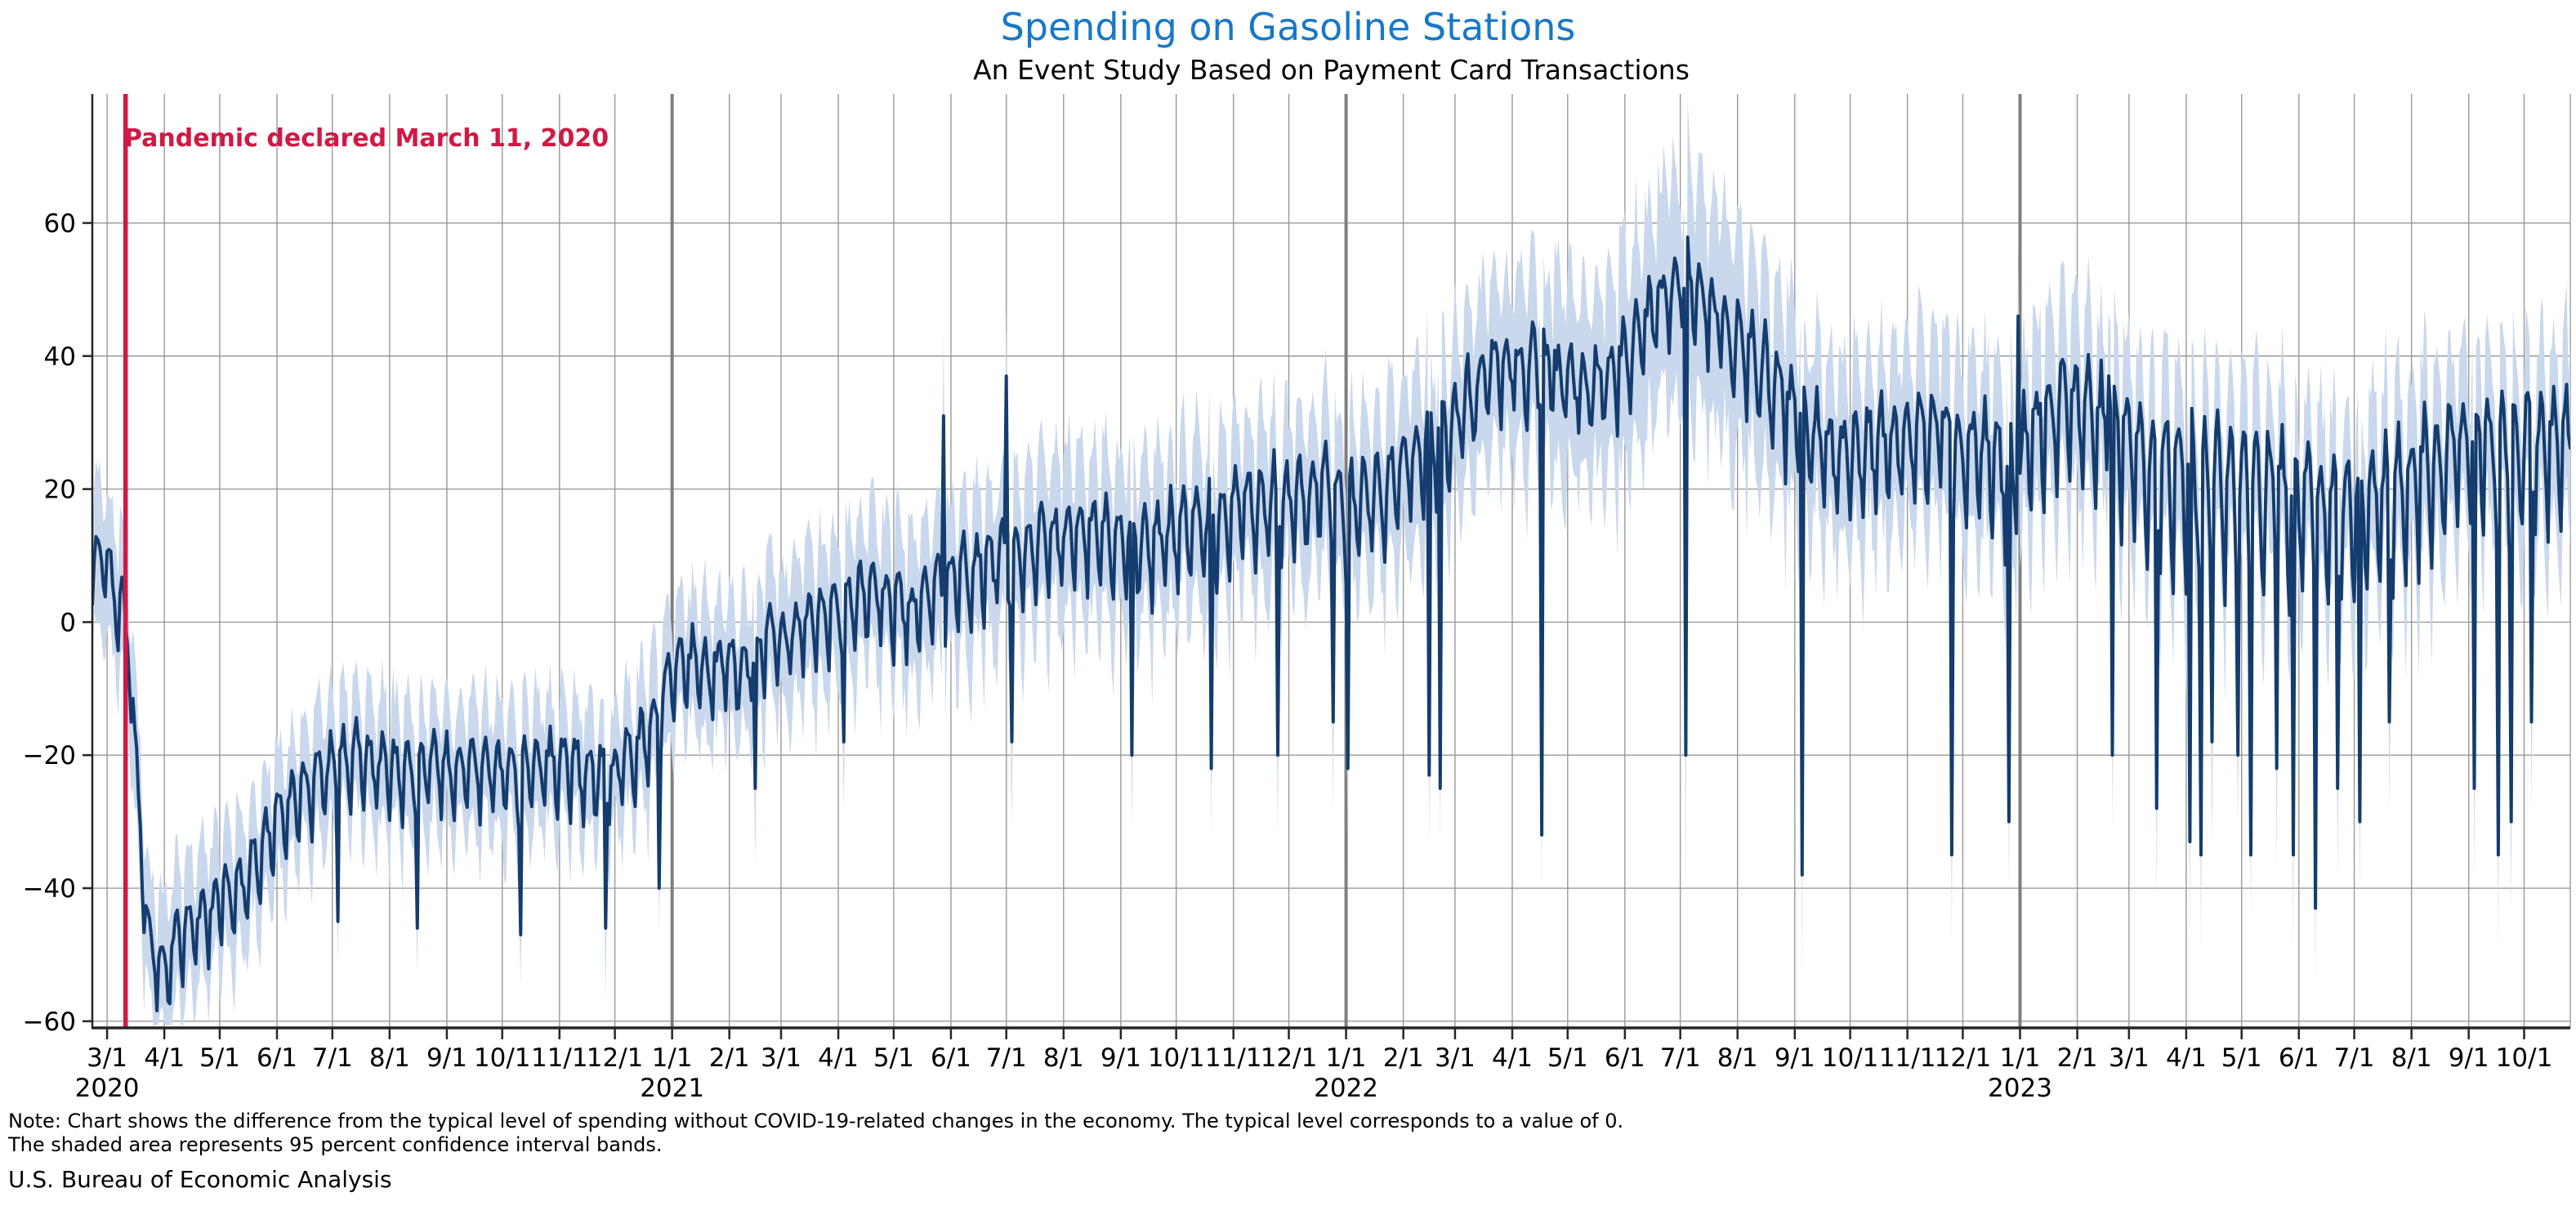 Image resolution: width=2576 pixels, height=1206 pixels. What do you see at coordinates (1288, 27) in the screenshot?
I see `chart-title: Spending on Gasoline Stations` at bounding box center [1288, 27].